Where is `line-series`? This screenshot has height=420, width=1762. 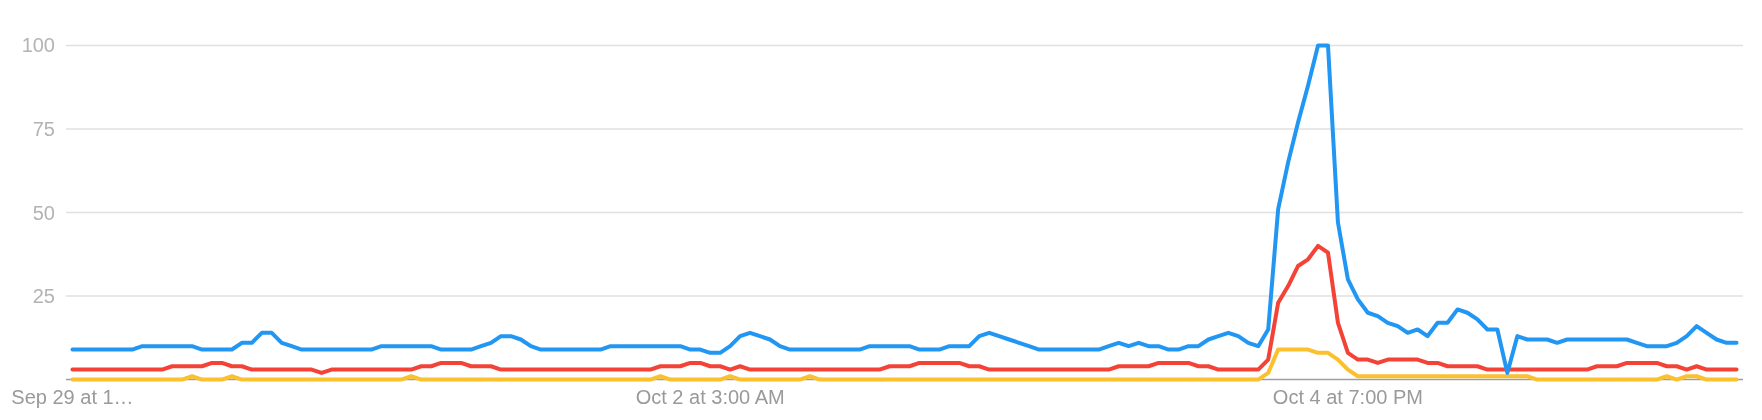 line-series is located at coordinates (904, 364).